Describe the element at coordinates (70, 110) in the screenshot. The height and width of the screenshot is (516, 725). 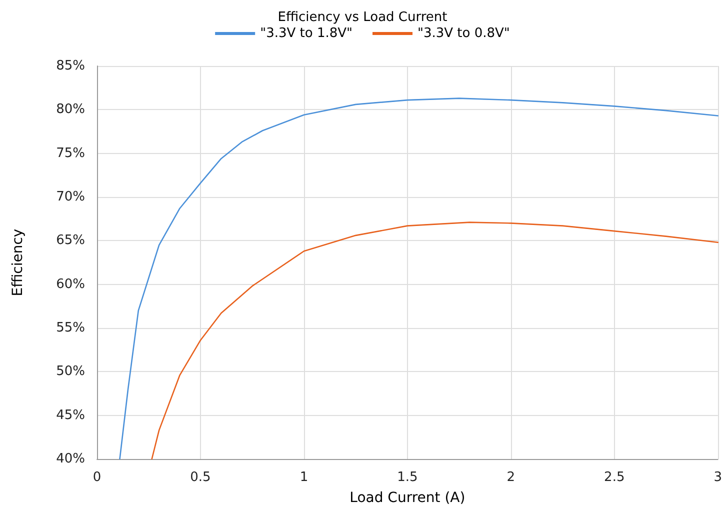
I see `y-tick-label: 80%` at that location.